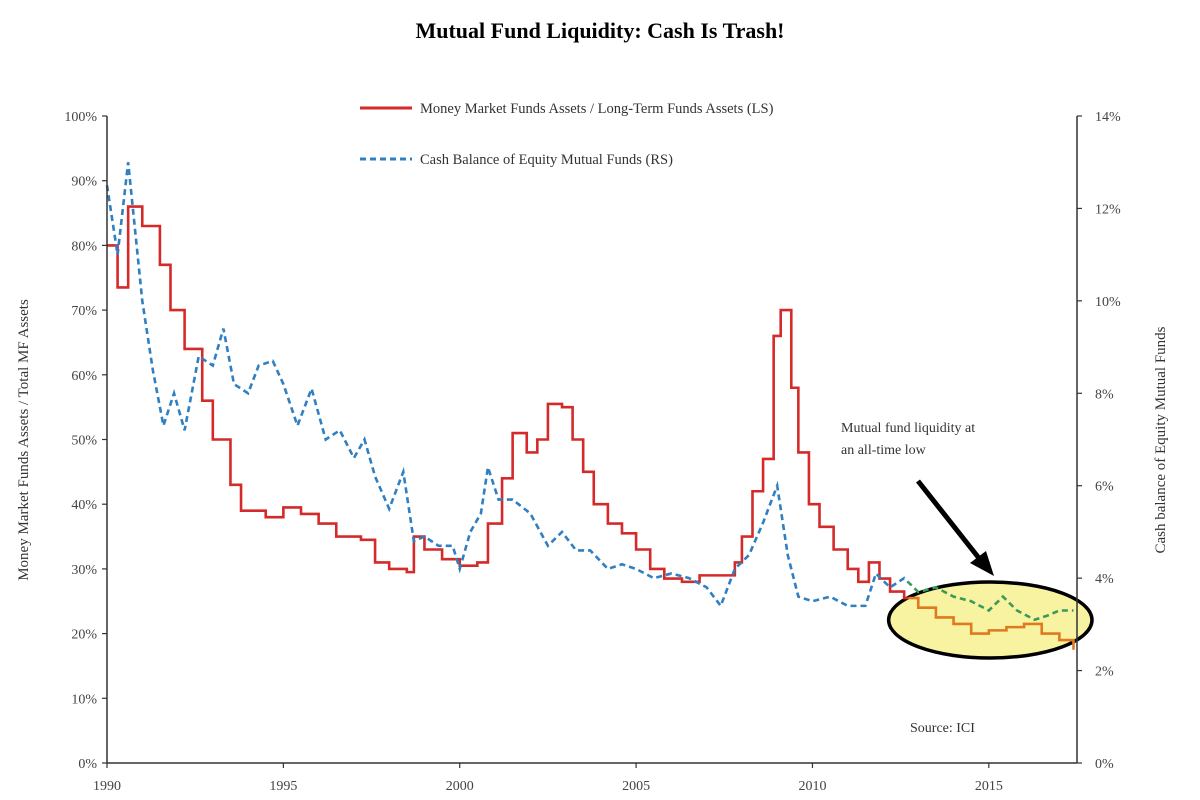  What do you see at coordinates (1104, 487) in the screenshot?
I see `right-tick-label: 6%` at bounding box center [1104, 487].